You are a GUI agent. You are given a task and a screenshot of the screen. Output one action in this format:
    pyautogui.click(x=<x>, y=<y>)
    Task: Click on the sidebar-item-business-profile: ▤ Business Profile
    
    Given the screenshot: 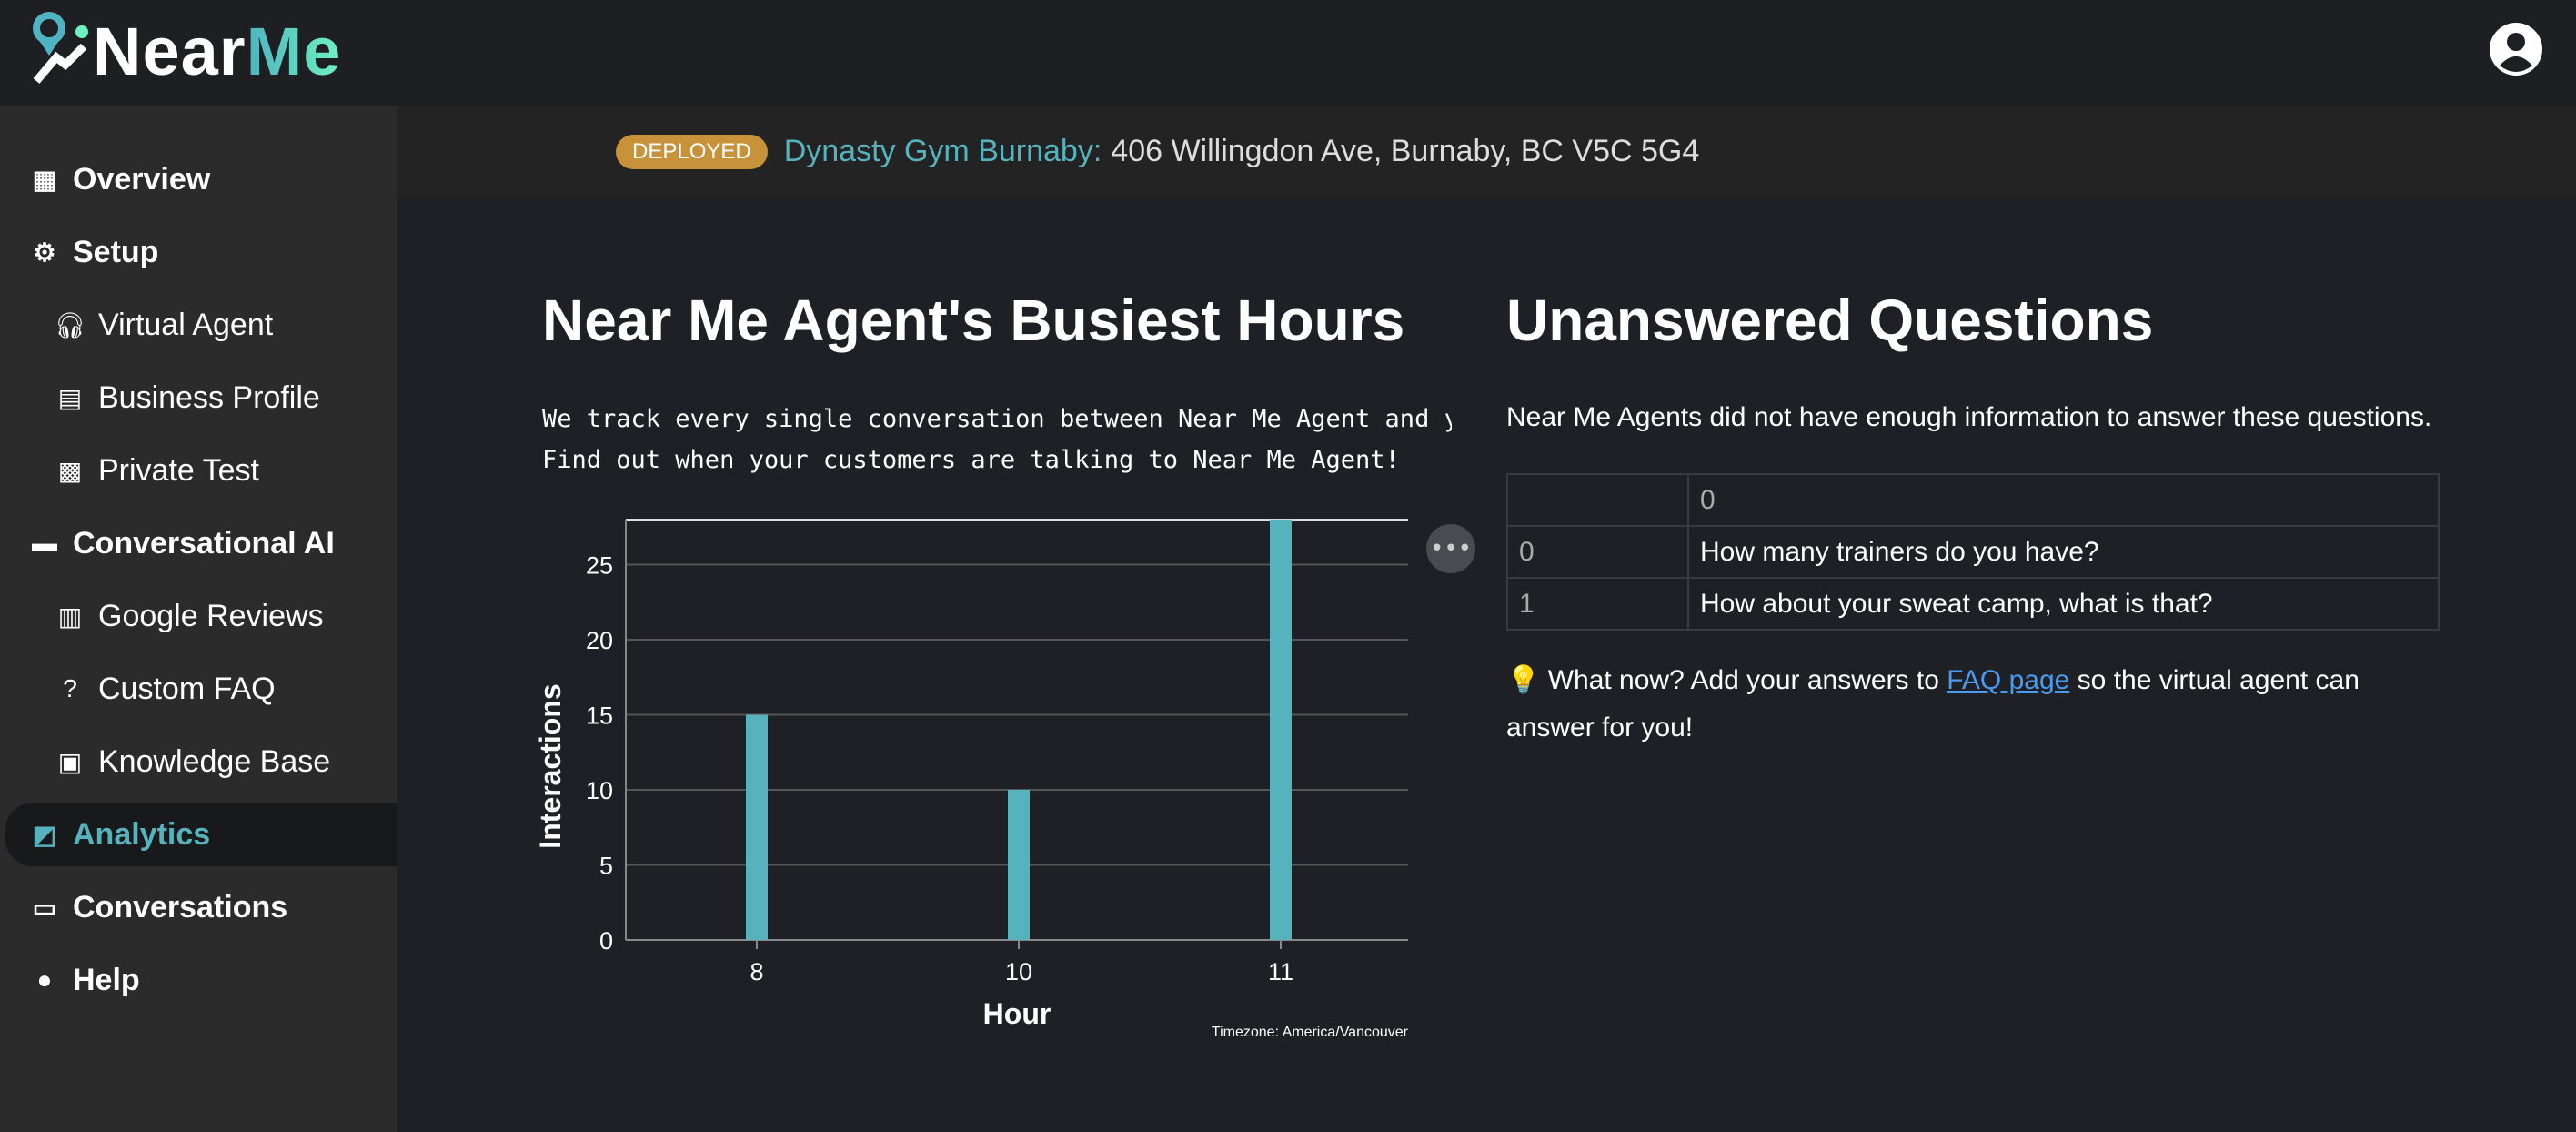 What is the action you would take?
    pyautogui.click(x=198, y=398)
    